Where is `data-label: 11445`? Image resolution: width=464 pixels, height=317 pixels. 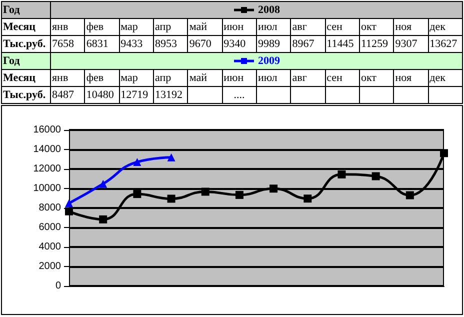 data-label: 11445 is located at coordinates (342, 44).